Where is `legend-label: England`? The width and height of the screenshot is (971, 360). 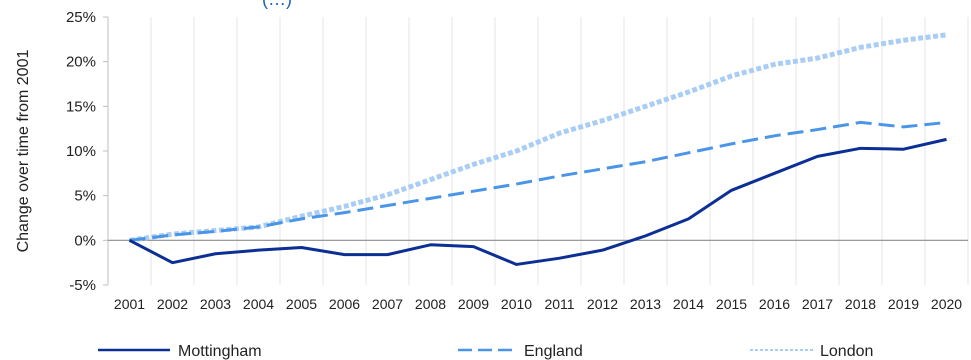 legend-label: England is located at coordinates (553, 351).